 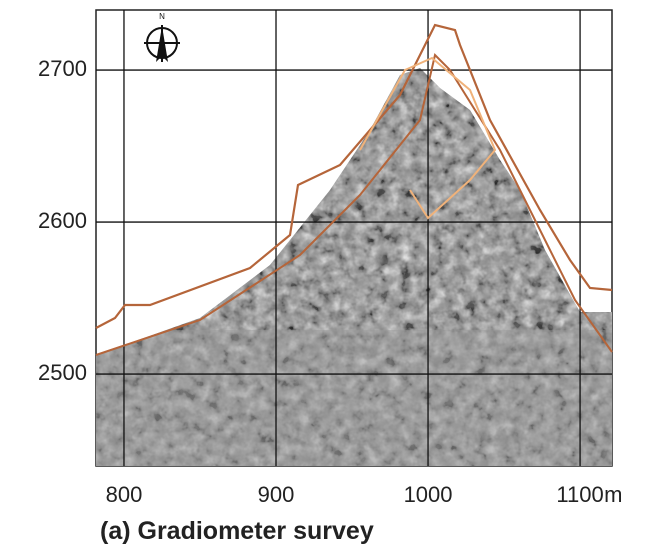 I want to click on x-unit: m, so click(x=613, y=494).